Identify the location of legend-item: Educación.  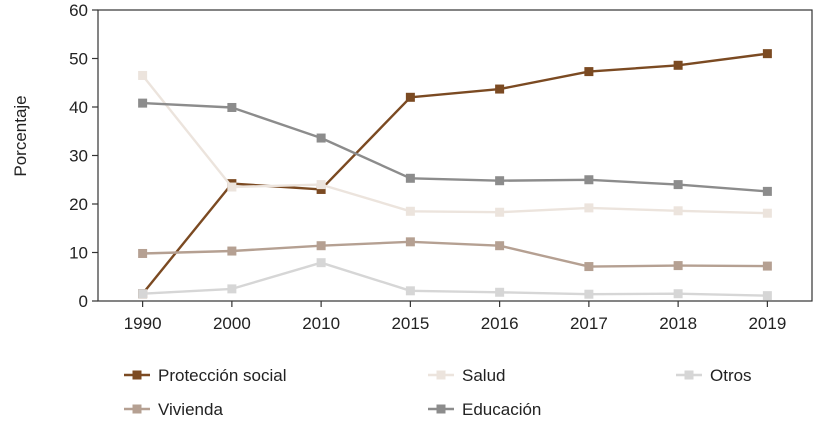
(484, 409).